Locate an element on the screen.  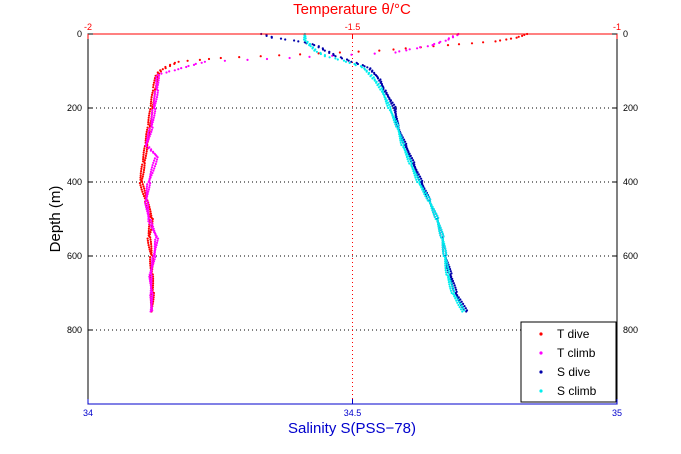
legend-marker is located at coordinates (541, 334).